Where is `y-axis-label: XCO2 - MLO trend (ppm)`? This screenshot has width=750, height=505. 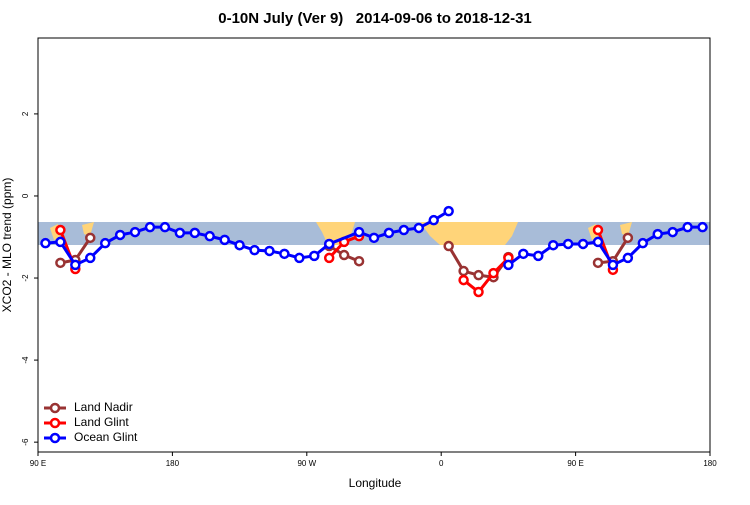
y-axis-label: XCO2 - MLO trend (ppm) is located at coordinates (7, 245).